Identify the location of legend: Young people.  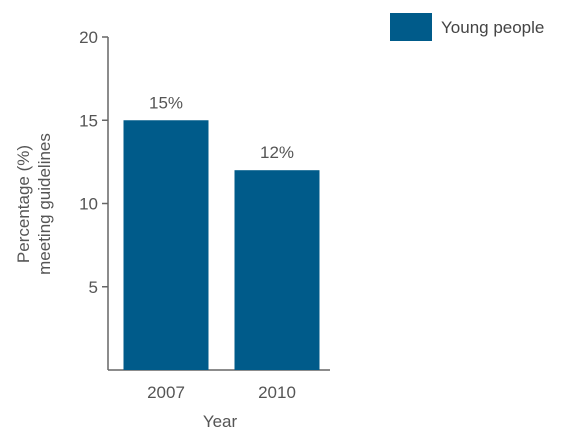
(467, 27).